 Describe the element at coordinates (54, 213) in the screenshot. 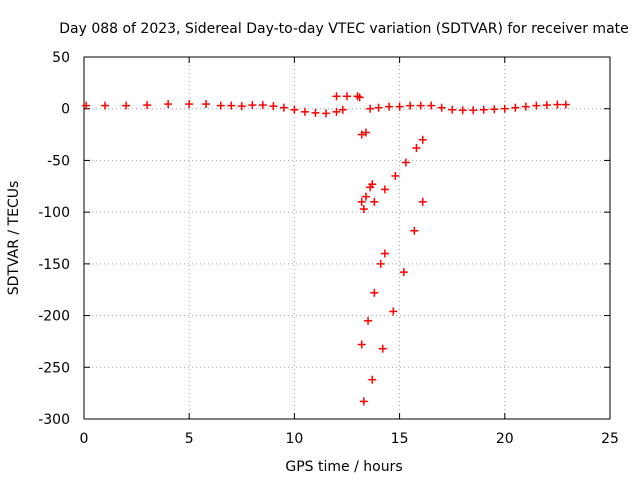

I see `y-tick-label: -100` at that location.